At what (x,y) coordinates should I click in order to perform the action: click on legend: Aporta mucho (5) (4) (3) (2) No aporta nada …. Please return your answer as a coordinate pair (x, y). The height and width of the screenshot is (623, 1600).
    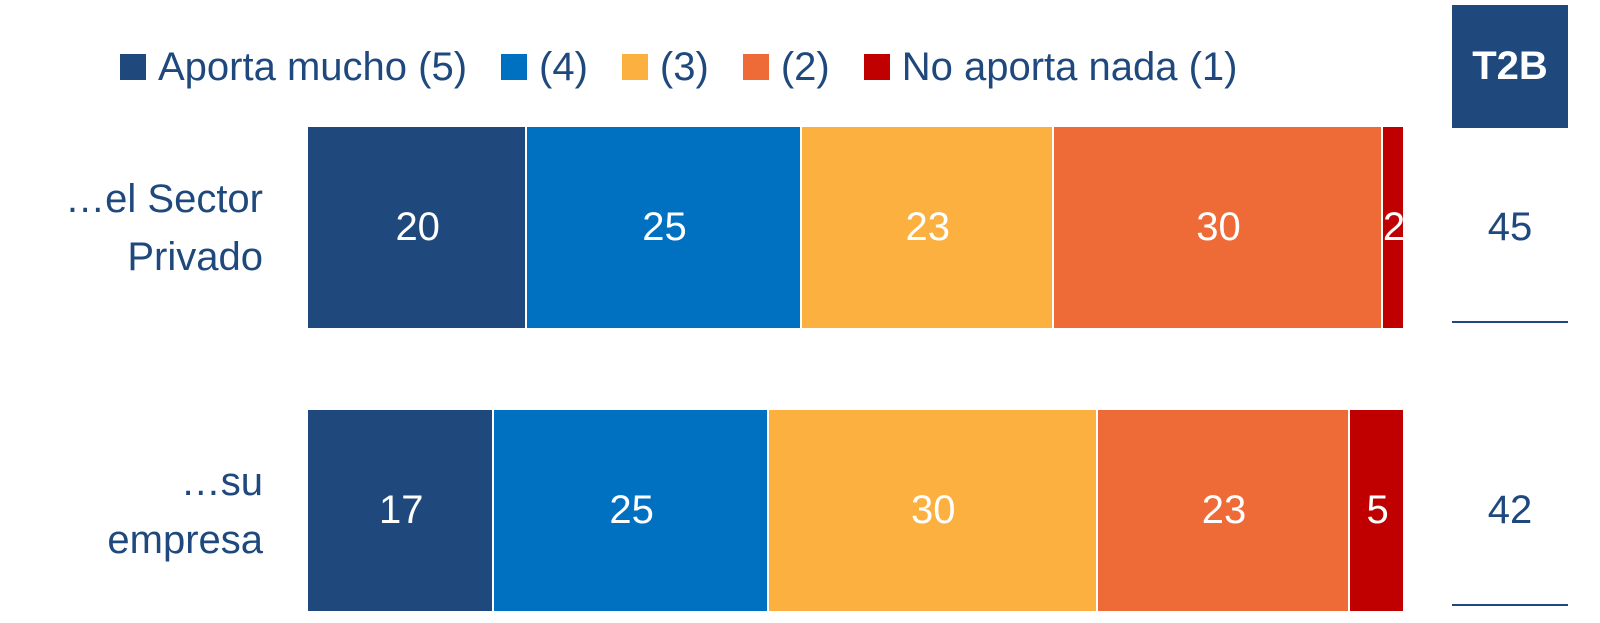
    Looking at the image, I should click on (695, 67).